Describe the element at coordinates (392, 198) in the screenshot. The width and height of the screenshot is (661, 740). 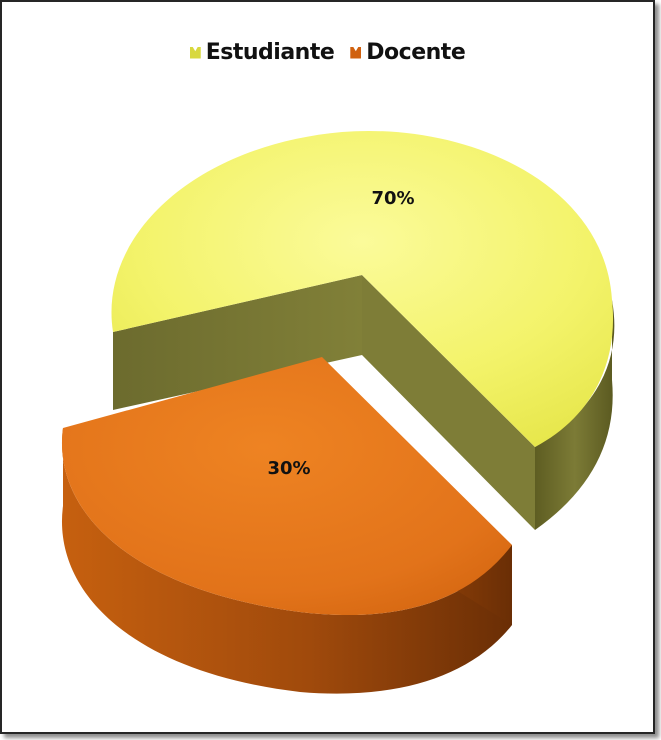
I see `data-label-estudiante: 70%` at that location.